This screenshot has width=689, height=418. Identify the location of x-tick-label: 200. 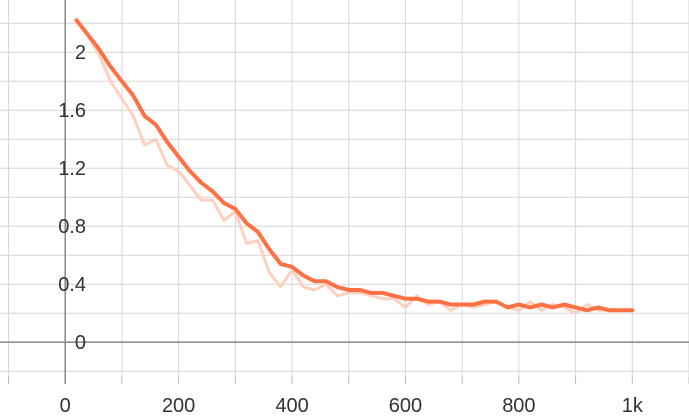
(178, 406).